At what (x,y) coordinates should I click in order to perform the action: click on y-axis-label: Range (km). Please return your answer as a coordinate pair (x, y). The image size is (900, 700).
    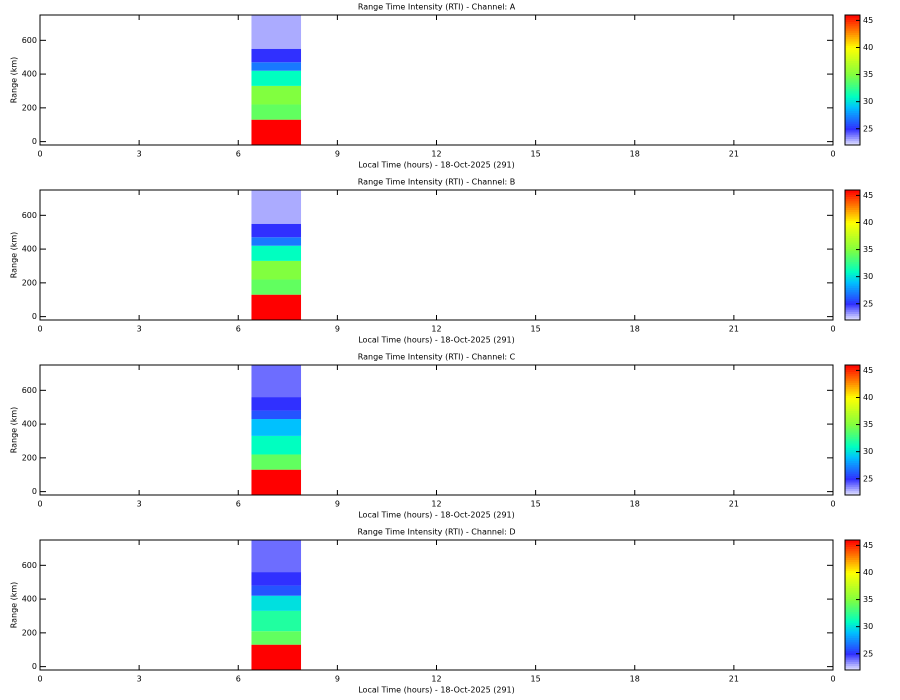
    Looking at the image, I should click on (14, 80).